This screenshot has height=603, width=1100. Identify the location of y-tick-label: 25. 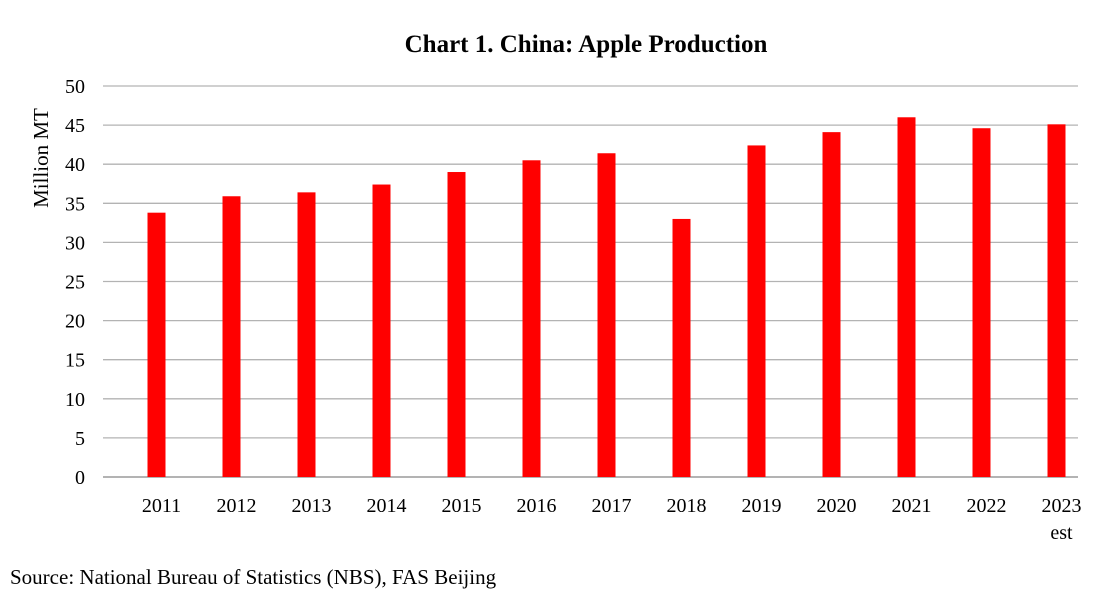
(75, 283).